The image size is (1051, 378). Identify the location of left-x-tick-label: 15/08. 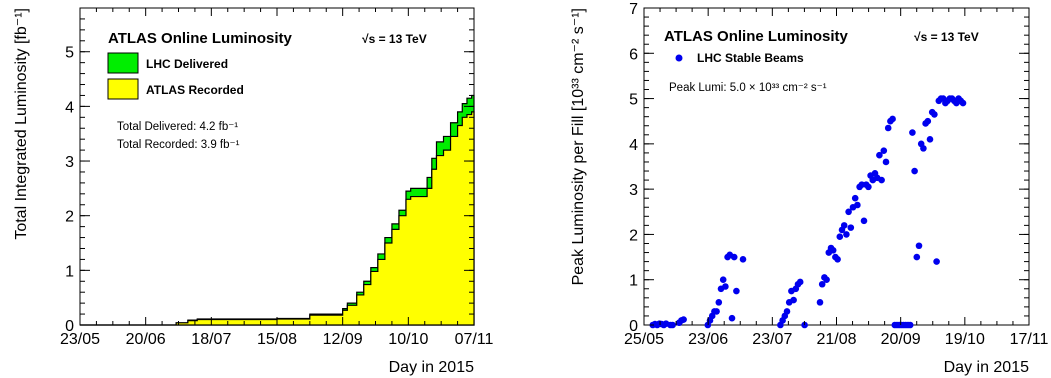
(277, 339).